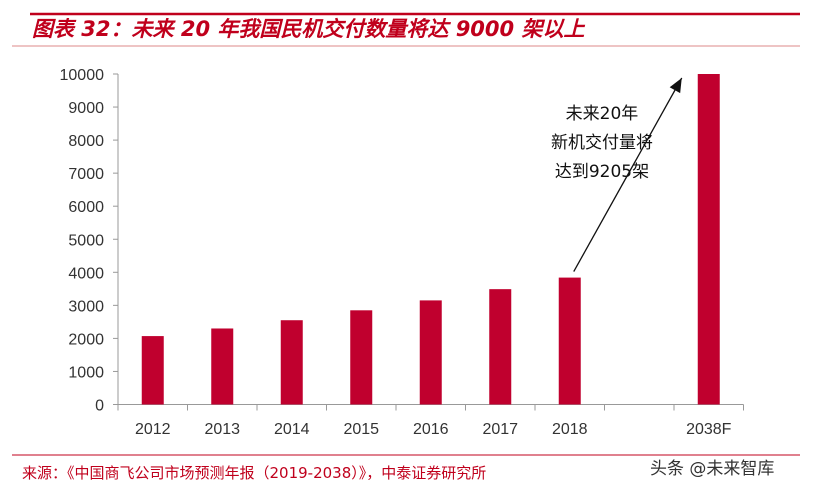 Image resolution: width=814 pixels, height=492 pixels. What do you see at coordinates (675, 86) in the screenshot?
I see `annotation-arrow-head` at bounding box center [675, 86].